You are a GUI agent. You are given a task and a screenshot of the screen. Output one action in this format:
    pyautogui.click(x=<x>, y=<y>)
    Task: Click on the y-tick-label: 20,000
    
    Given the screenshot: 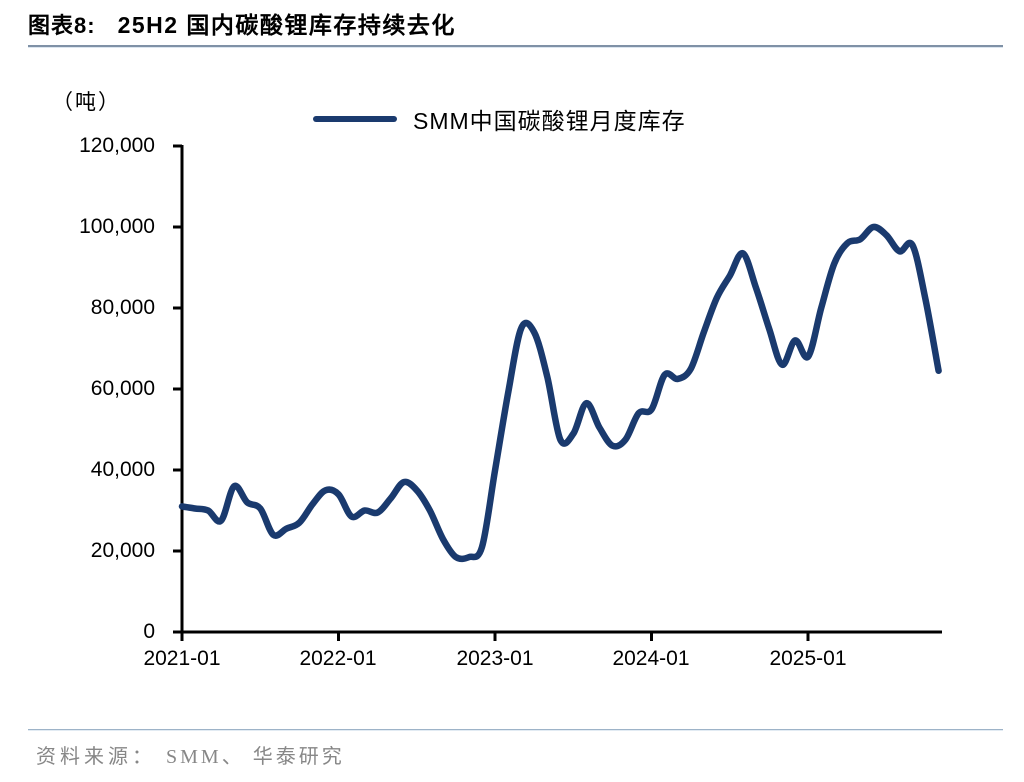 What is the action you would take?
    pyautogui.click(x=122, y=550)
    